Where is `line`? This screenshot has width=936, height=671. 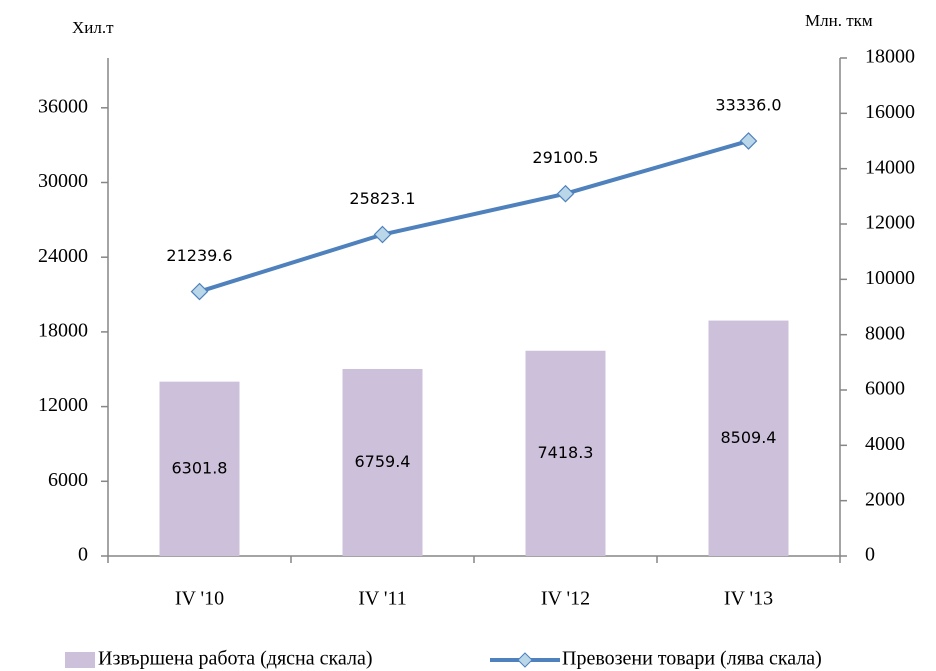
line is located at coordinates (474, 216).